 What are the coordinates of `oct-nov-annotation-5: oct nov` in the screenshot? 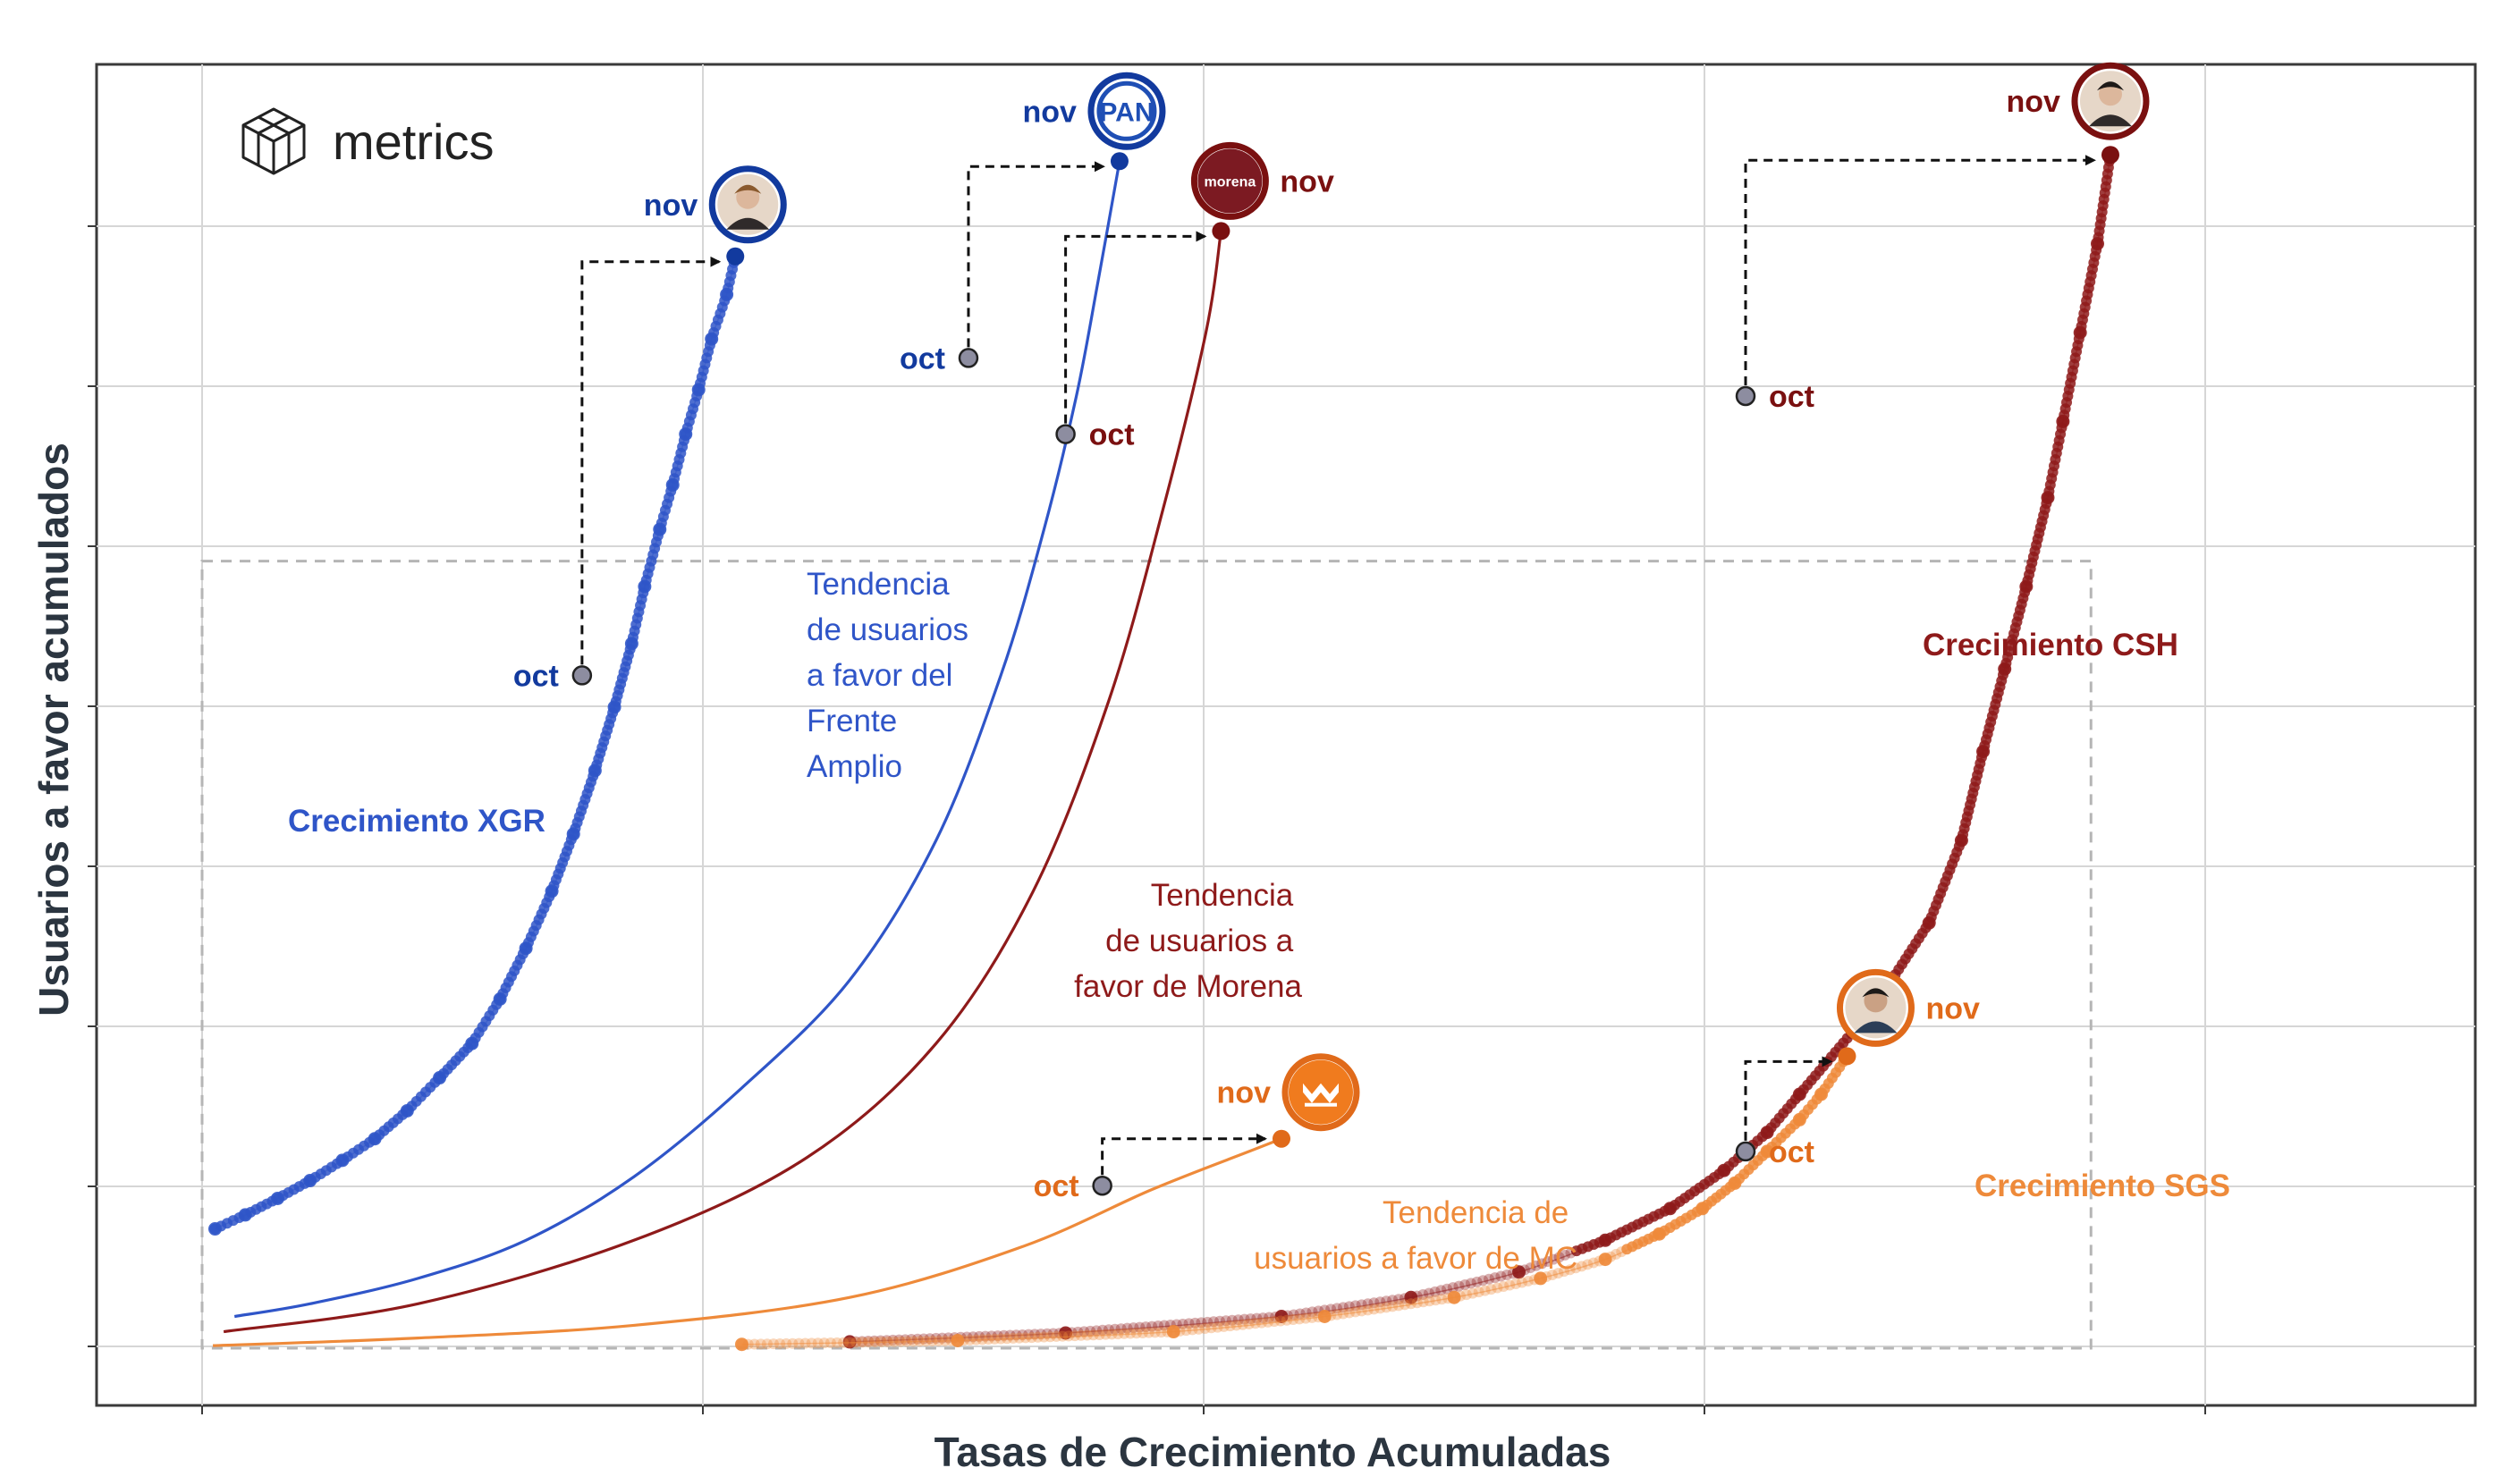 It's located at (1857, 1068).